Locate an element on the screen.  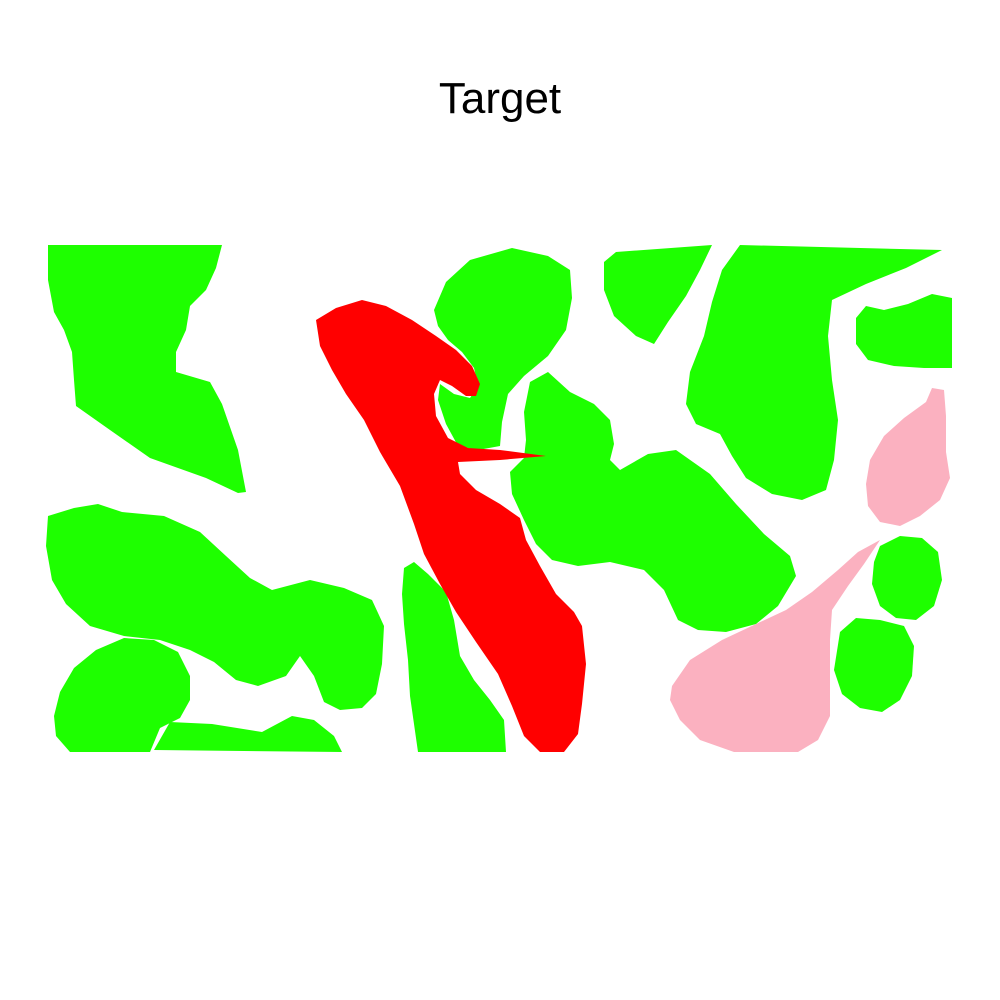
green-region-center-bottom is located at coordinates (454, 657).